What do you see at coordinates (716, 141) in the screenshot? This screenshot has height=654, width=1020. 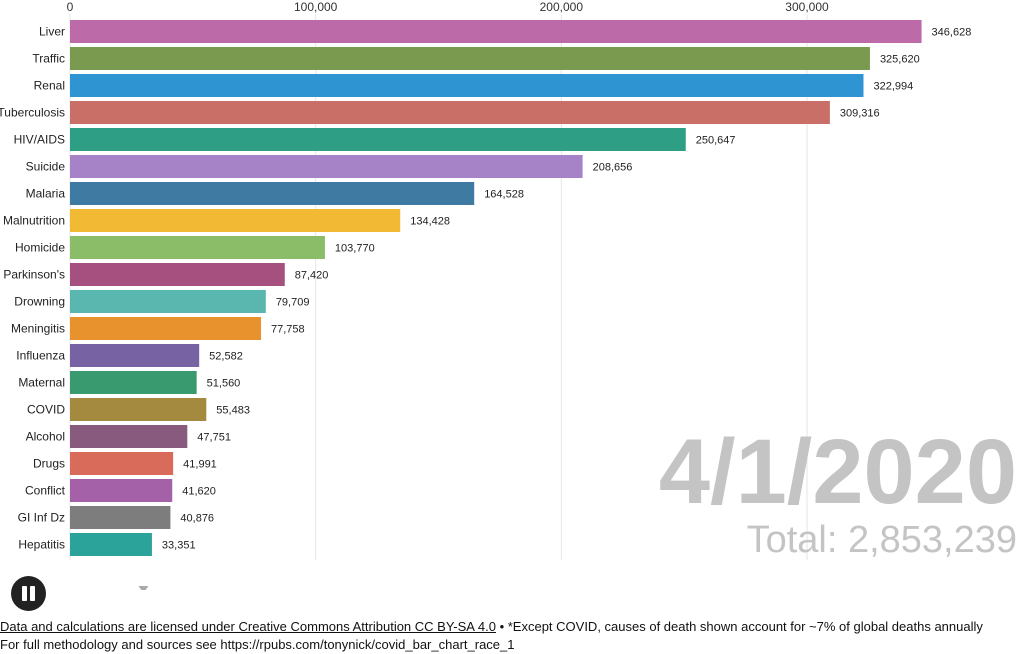 I see `value-label: 250,647` at bounding box center [716, 141].